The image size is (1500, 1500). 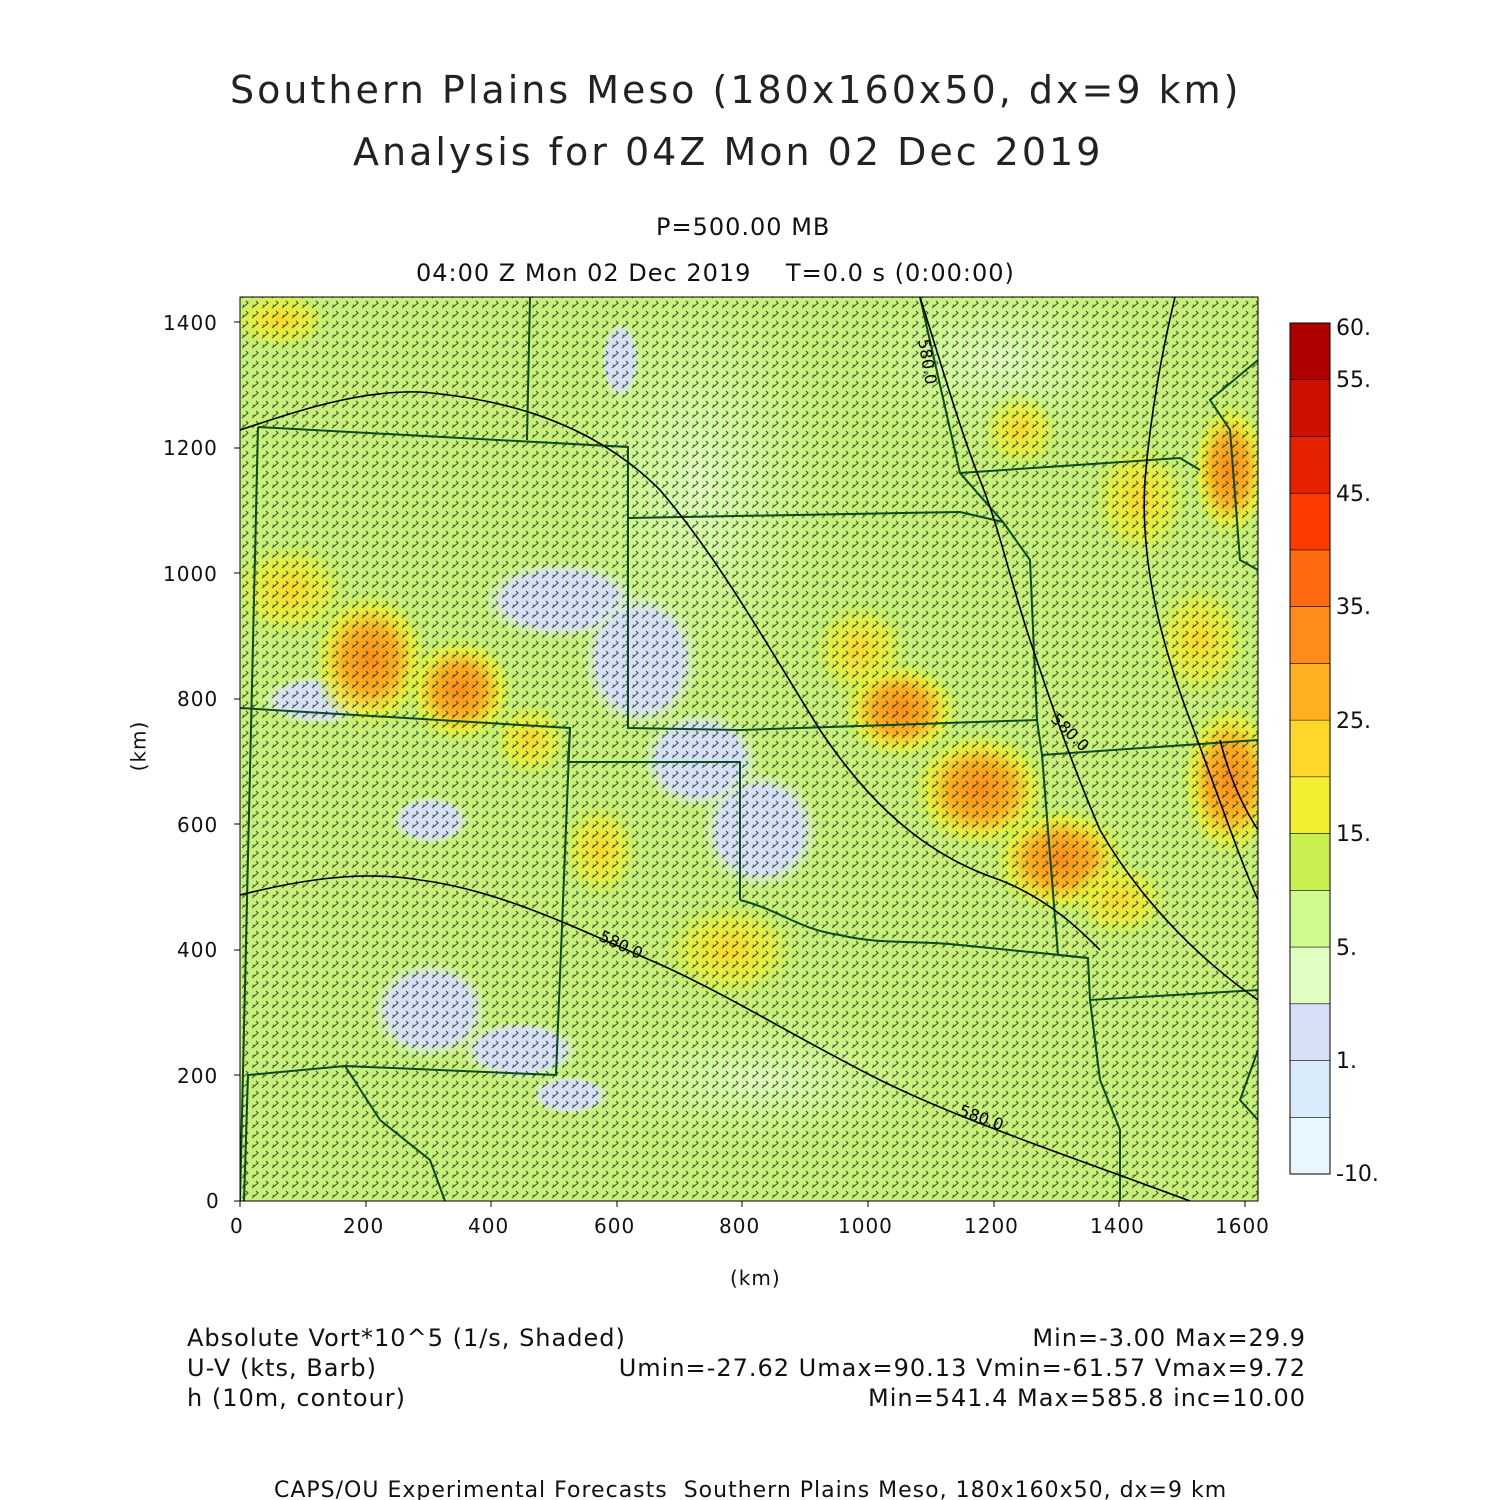 What do you see at coordinates (615, 1226) in the screenshot?
I see `x-tick-label: 600` at bounding box center [615, 1226].